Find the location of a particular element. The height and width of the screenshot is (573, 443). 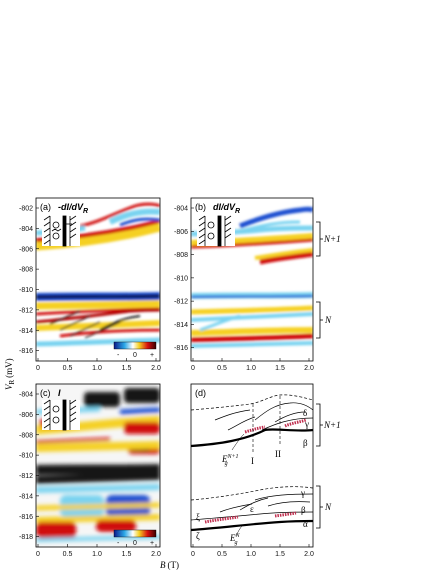

panel-d-delta: δ is located at coordinates (305, 413).